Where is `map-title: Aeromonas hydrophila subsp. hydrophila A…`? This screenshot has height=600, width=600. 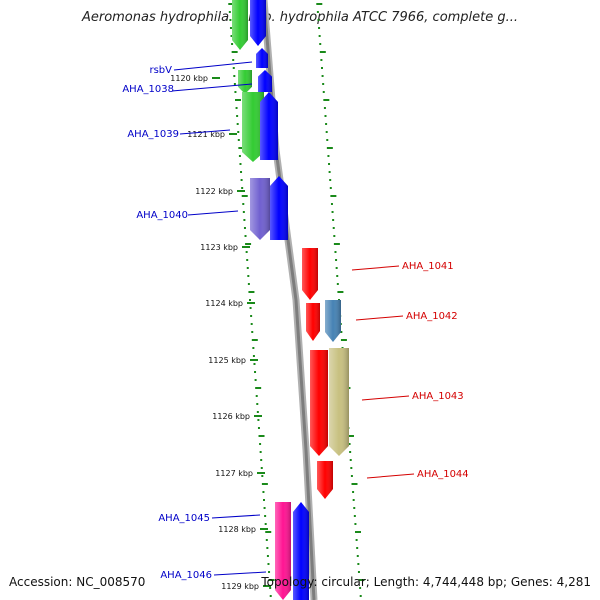 map-title: Aeromonas hydrophila subsp. hydrophila A… is located at coordinates (300, 17).